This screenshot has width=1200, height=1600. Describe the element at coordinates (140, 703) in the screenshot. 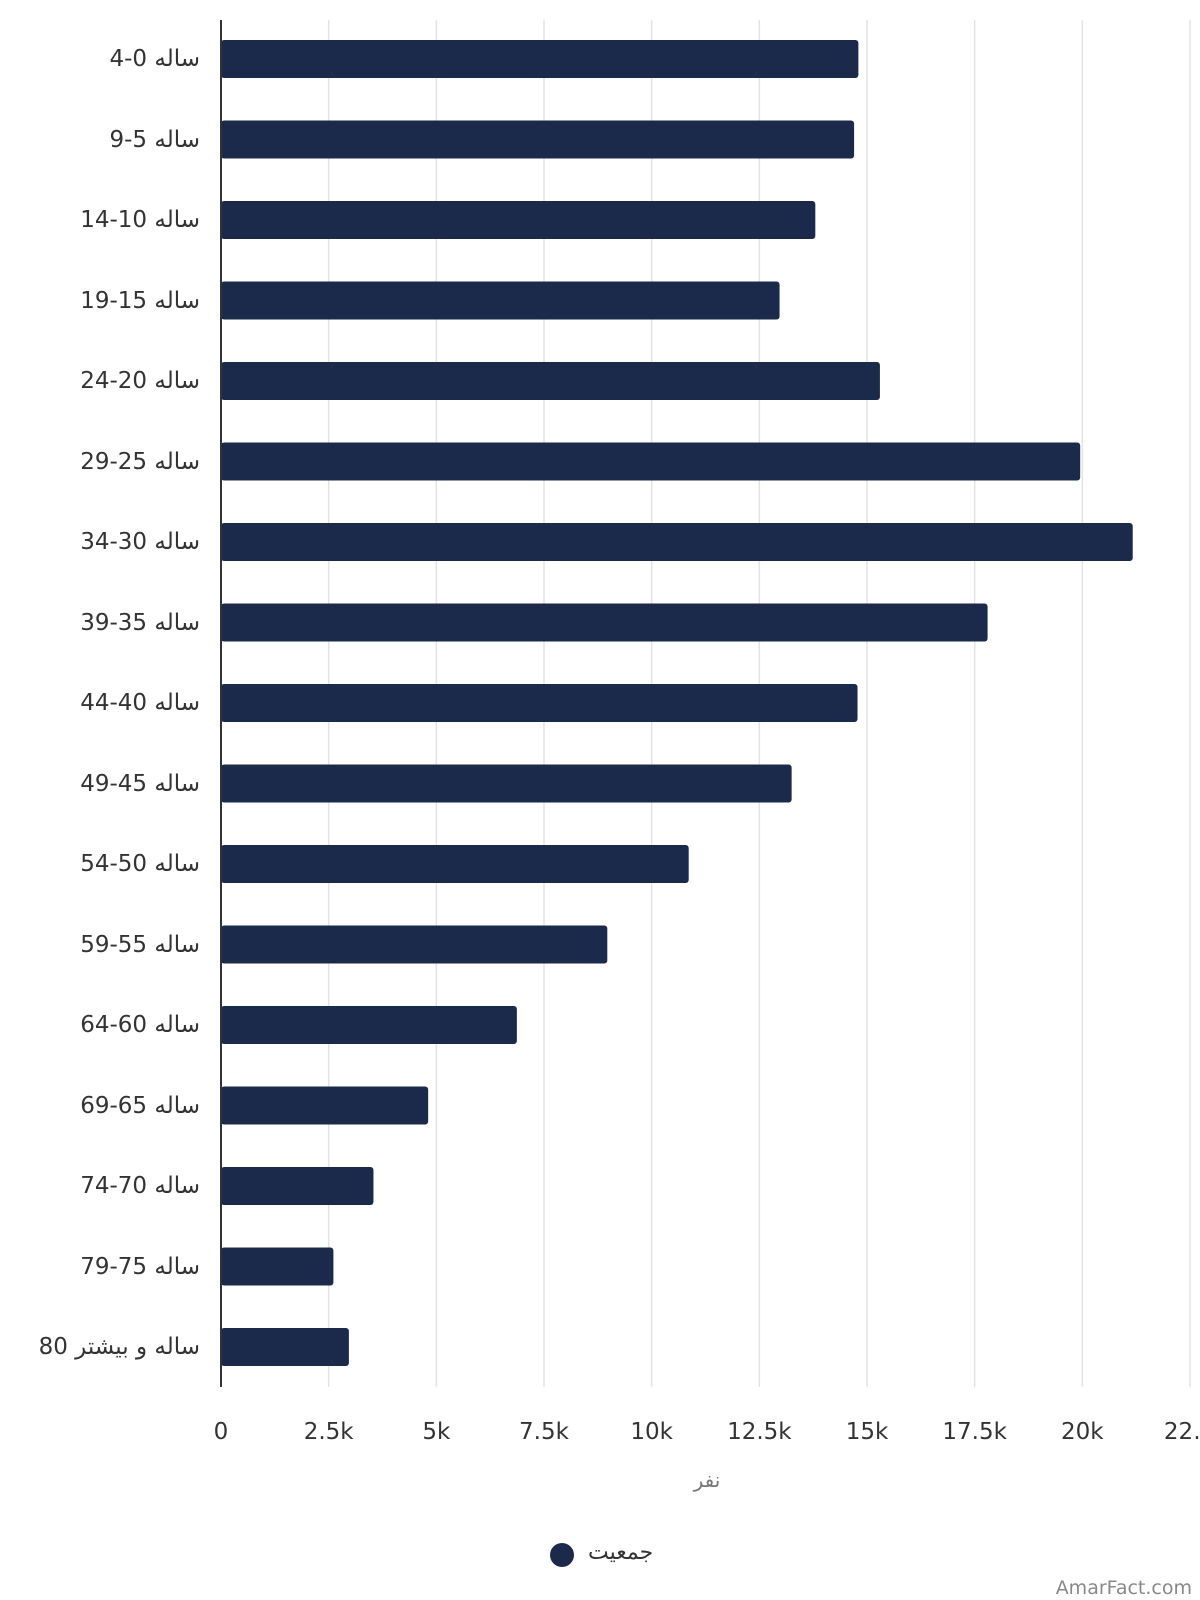

I see `y-tick-label: ساله 40-44` at that location.